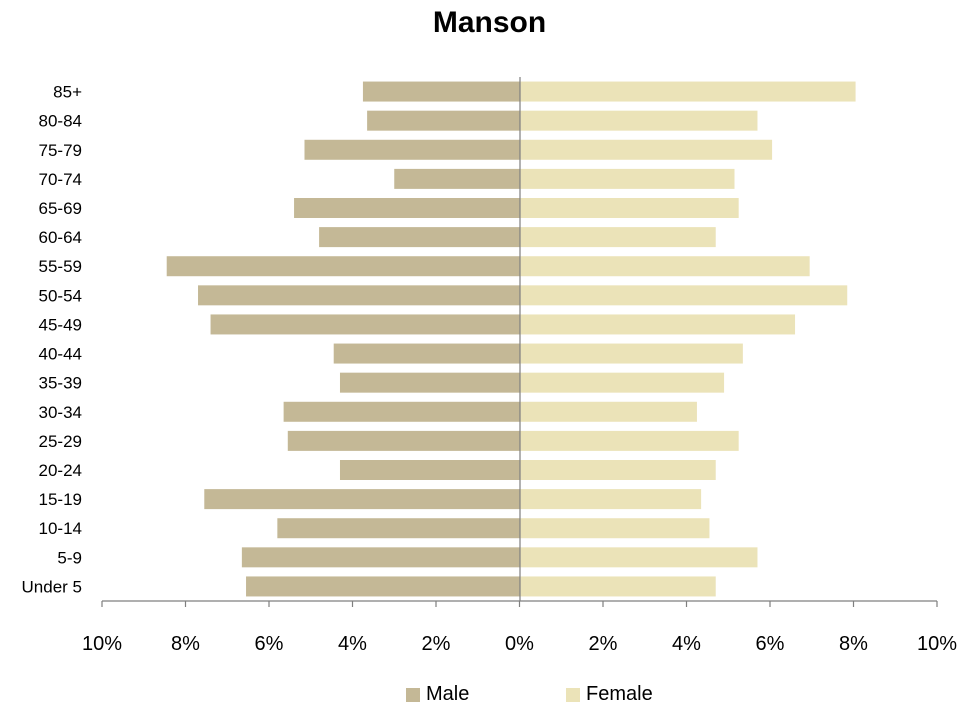 The width and height of the screenshot is (979, 713). I want to click on legend-label-male: Male, so click(448, 694).